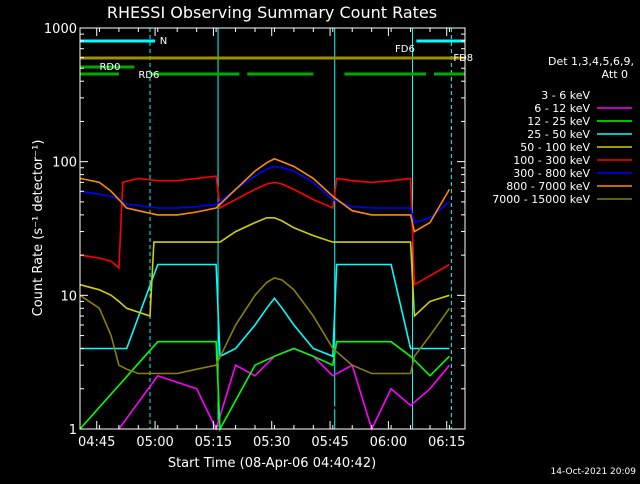  What do you see at coordinates (272, 463) in the screenshot?
I see `x-axis-label: Start Time (08-Apr-06 04:40:42)` at bounding box center [272, 463].